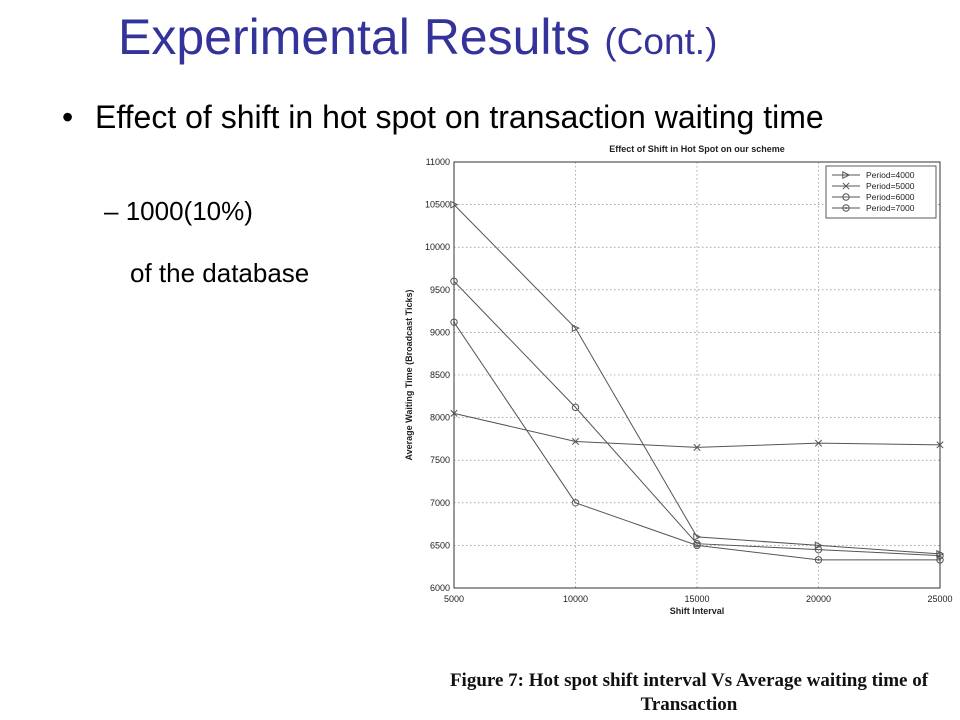 The width and height of the screenshot is (960, 720). I want to click on y-tick-label: 8000, so click(440, 418).